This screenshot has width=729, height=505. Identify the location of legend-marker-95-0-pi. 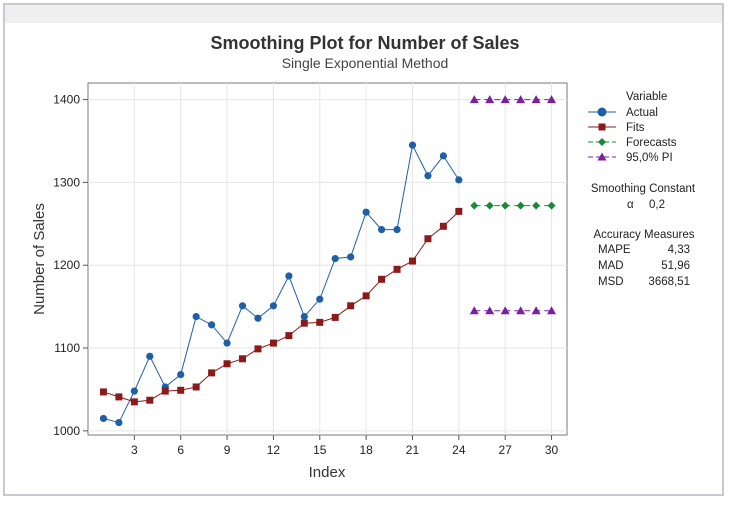
(602, 156).